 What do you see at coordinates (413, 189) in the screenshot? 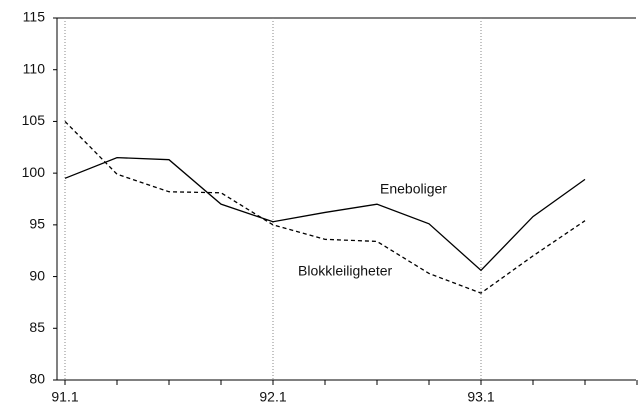
I see `series-label: Eneboliger` at bounding box center [413, 189].